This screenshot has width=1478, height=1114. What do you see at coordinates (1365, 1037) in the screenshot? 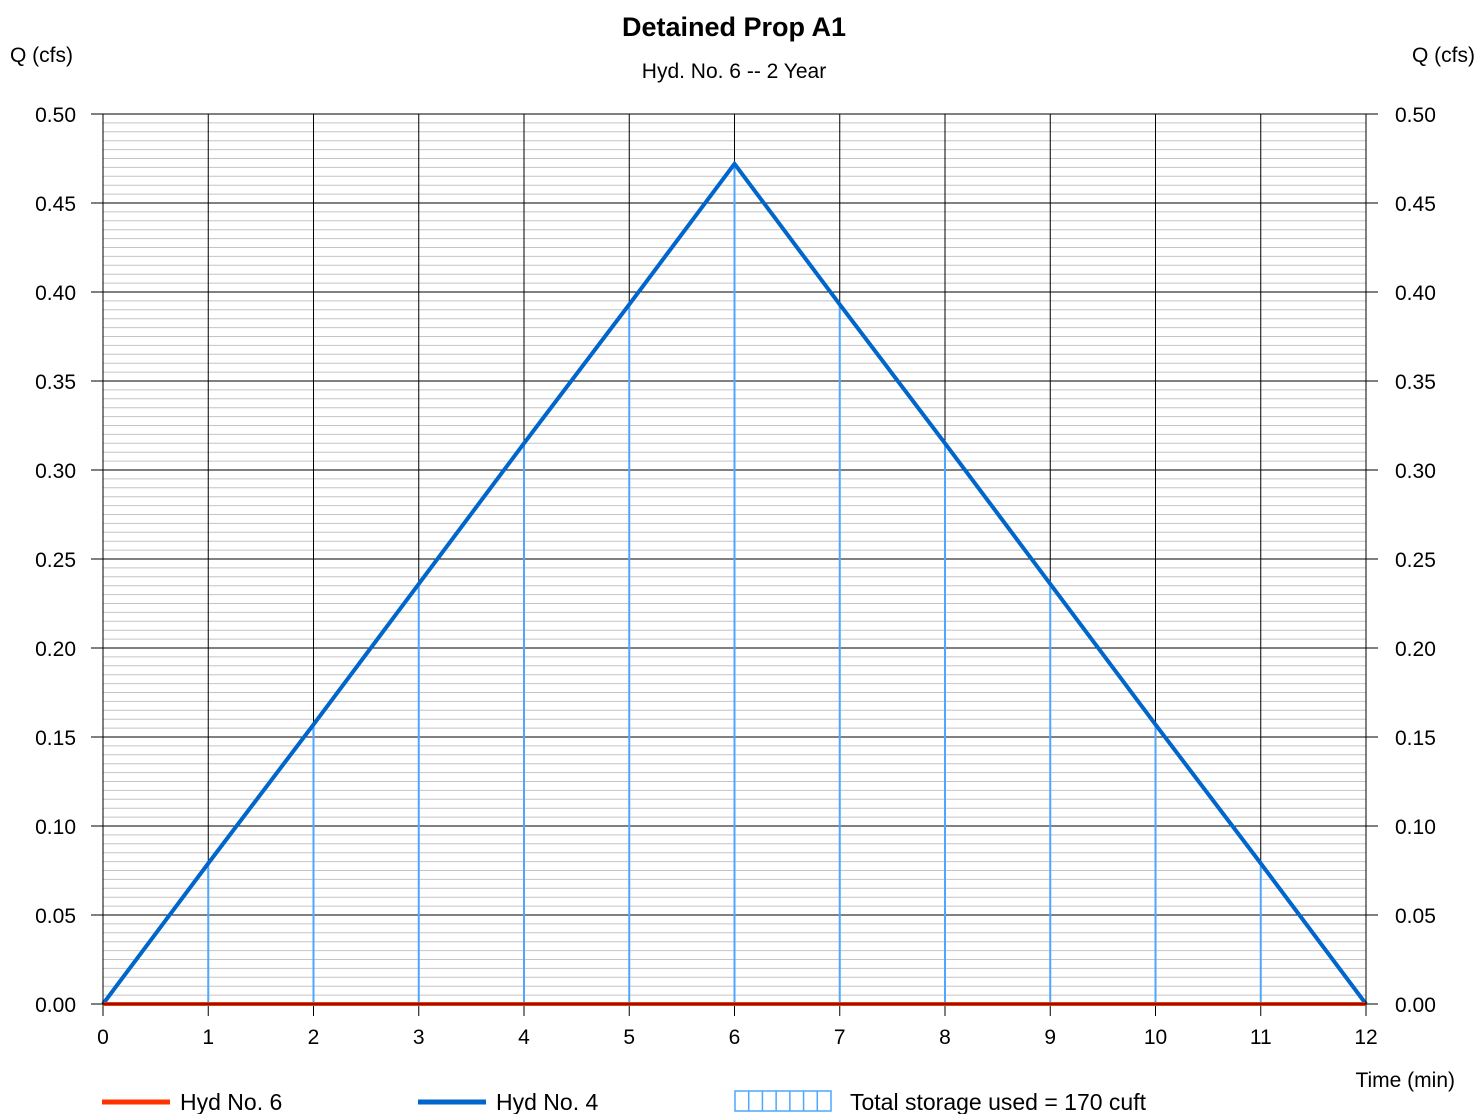
I see `x-tick-label: 12` at bounding box center [1365, 1037].